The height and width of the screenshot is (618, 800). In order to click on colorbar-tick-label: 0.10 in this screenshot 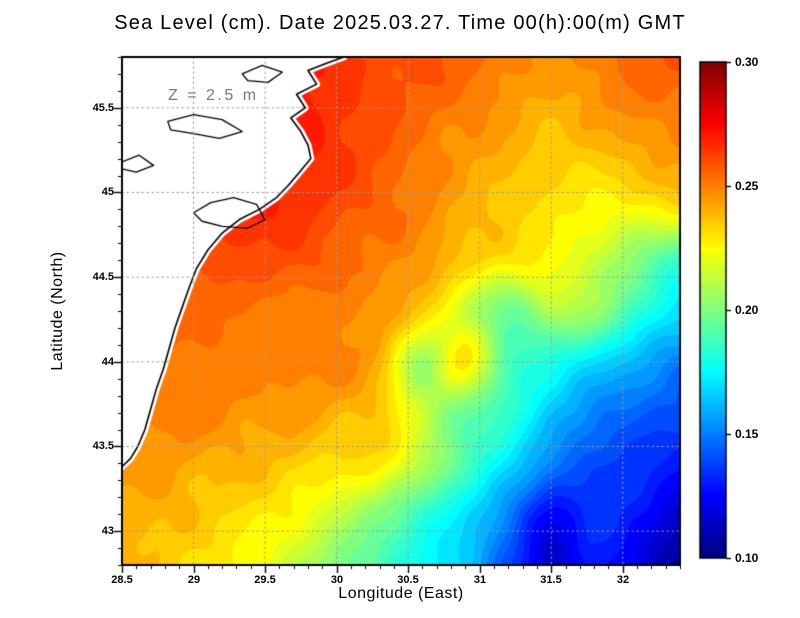, I will do `click(747, 558)`.